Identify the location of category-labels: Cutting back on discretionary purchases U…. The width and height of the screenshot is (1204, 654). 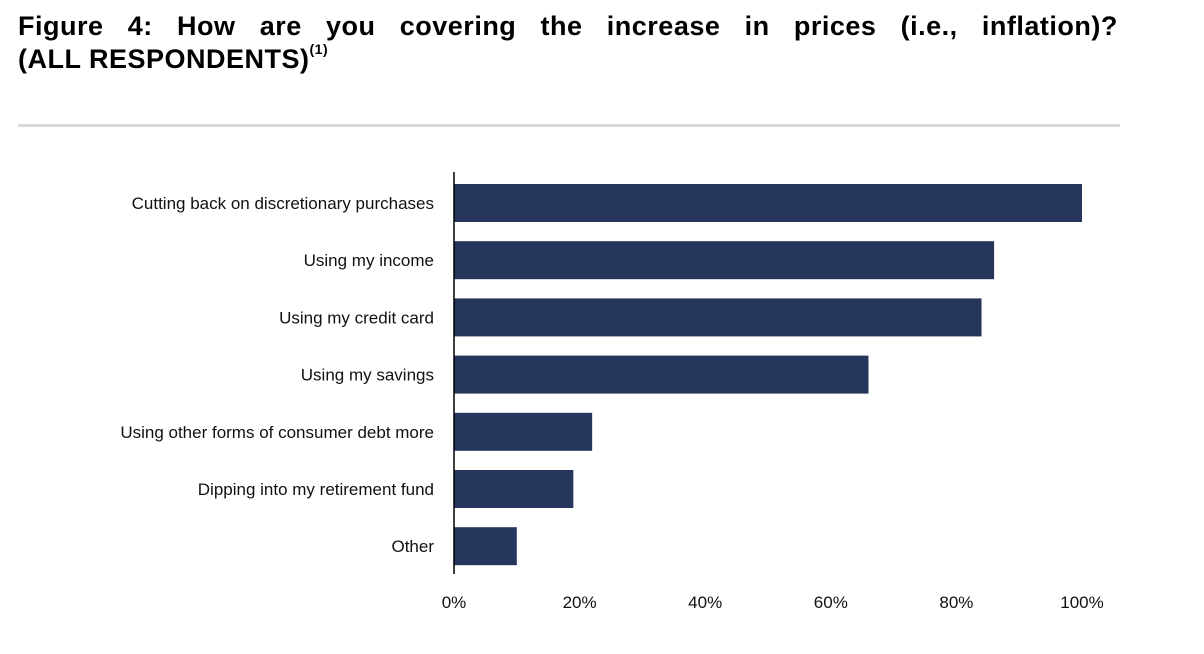
(277, 375).